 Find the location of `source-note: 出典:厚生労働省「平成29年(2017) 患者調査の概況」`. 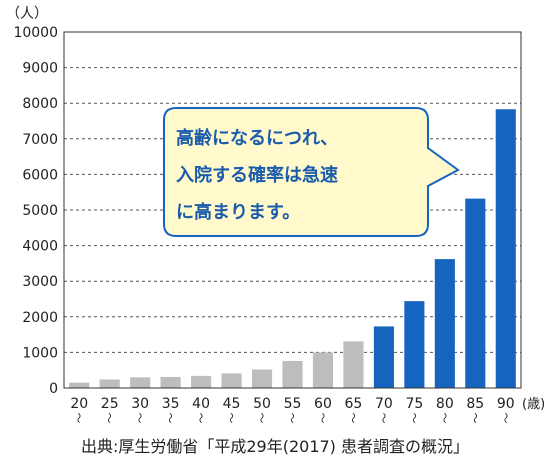

source-note: 出典:厚生労働省「平成29年(2017) 患者調査の概況」 is located at coordinates (275, 446).